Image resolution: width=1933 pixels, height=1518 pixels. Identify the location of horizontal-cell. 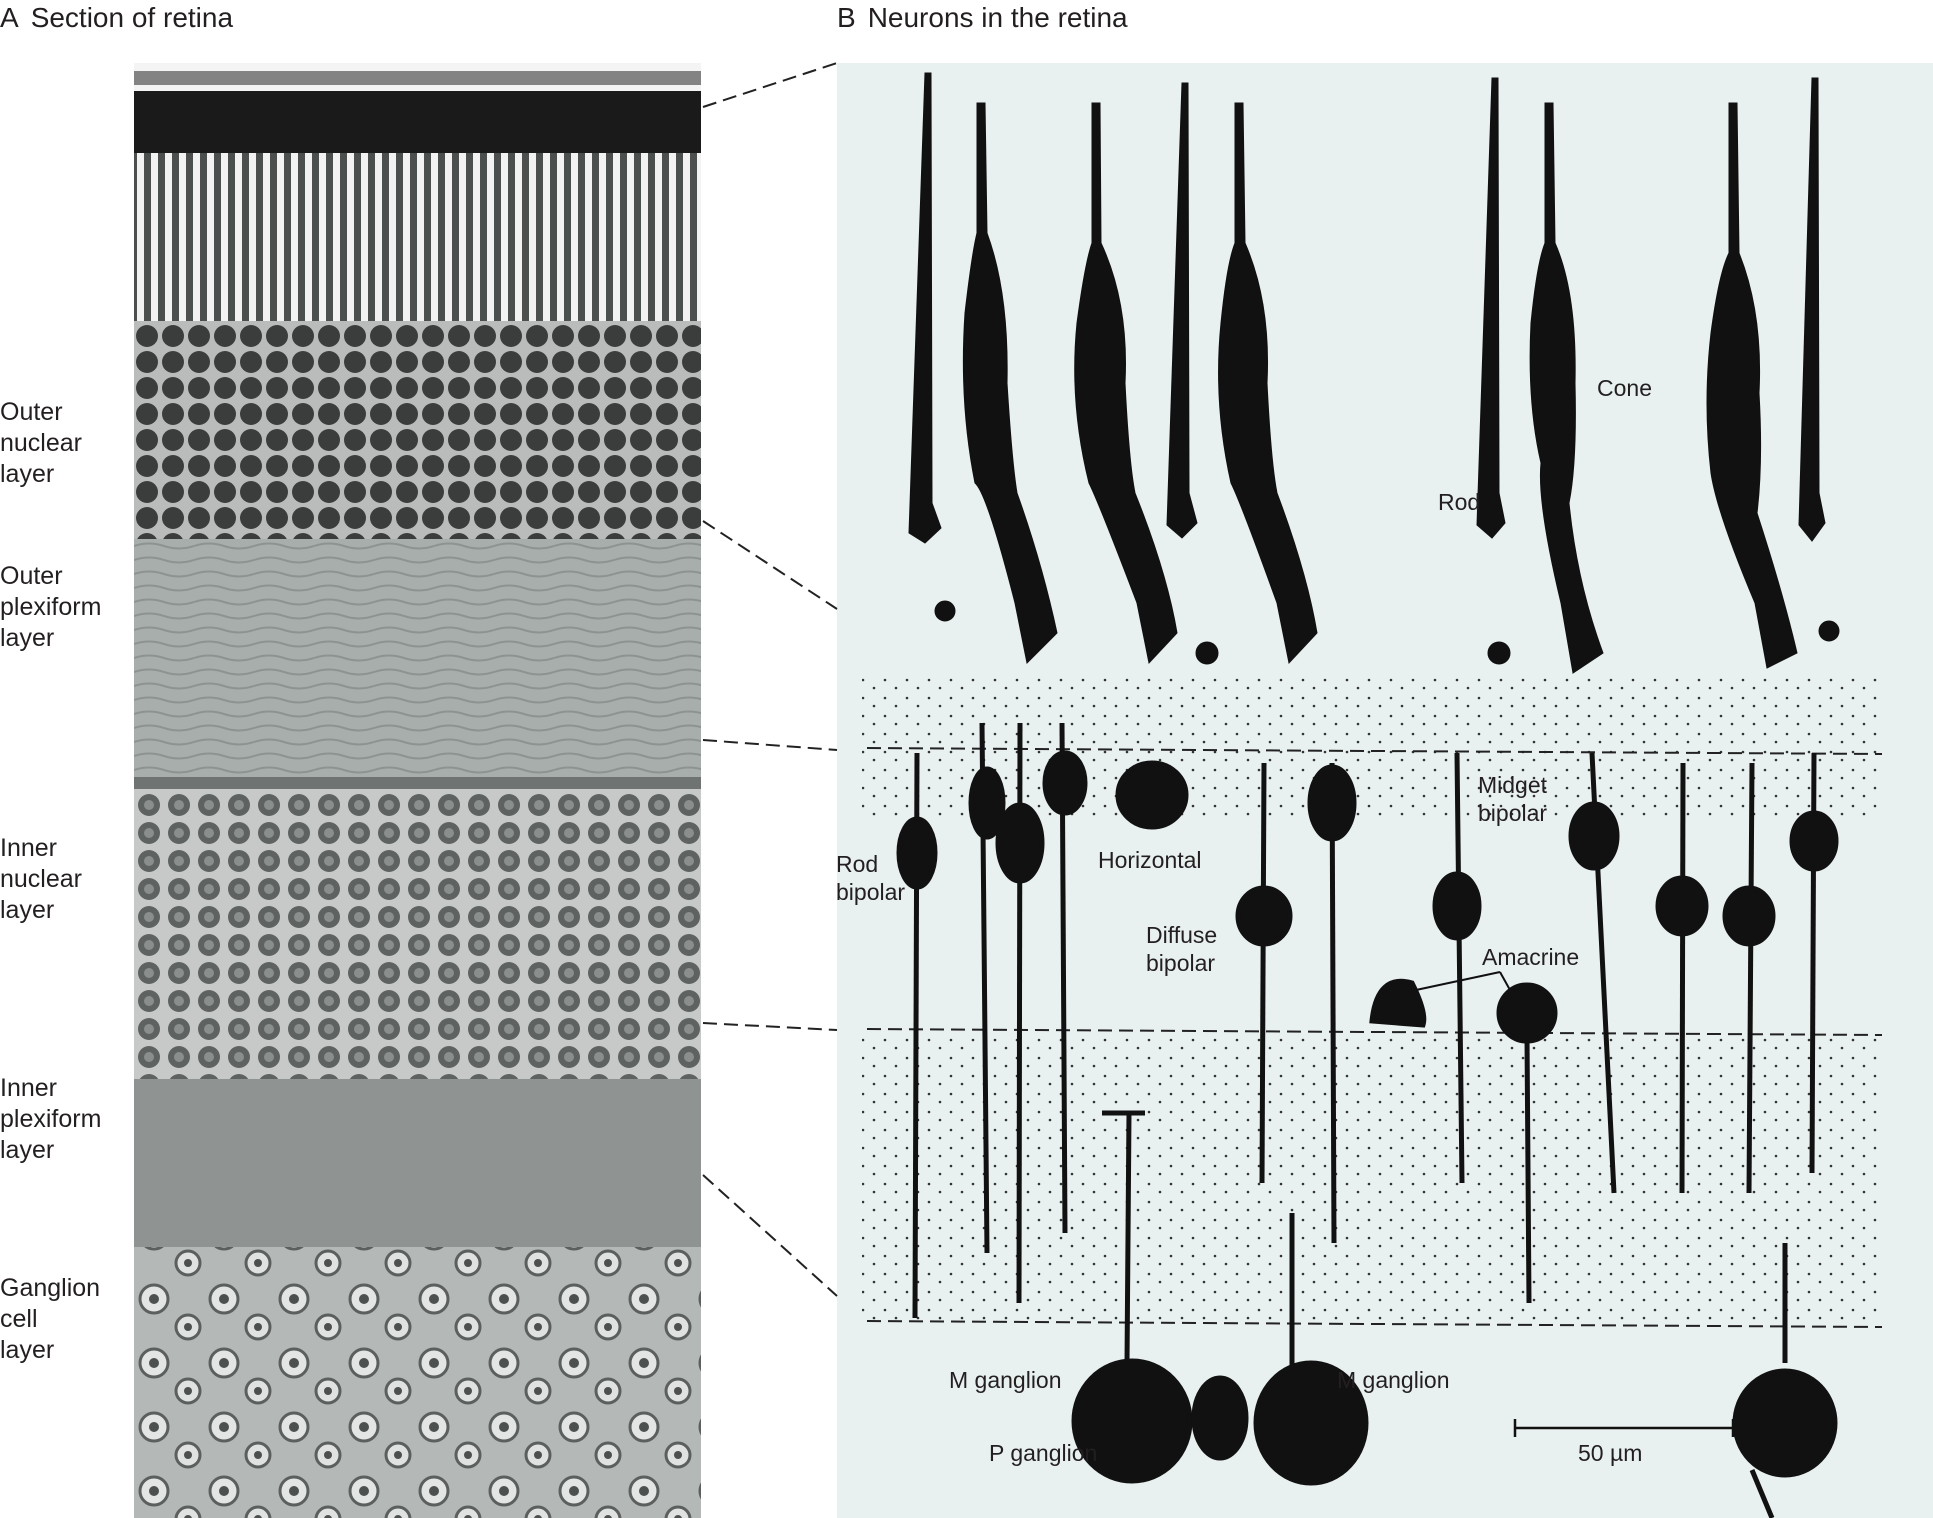
(1152, 795).